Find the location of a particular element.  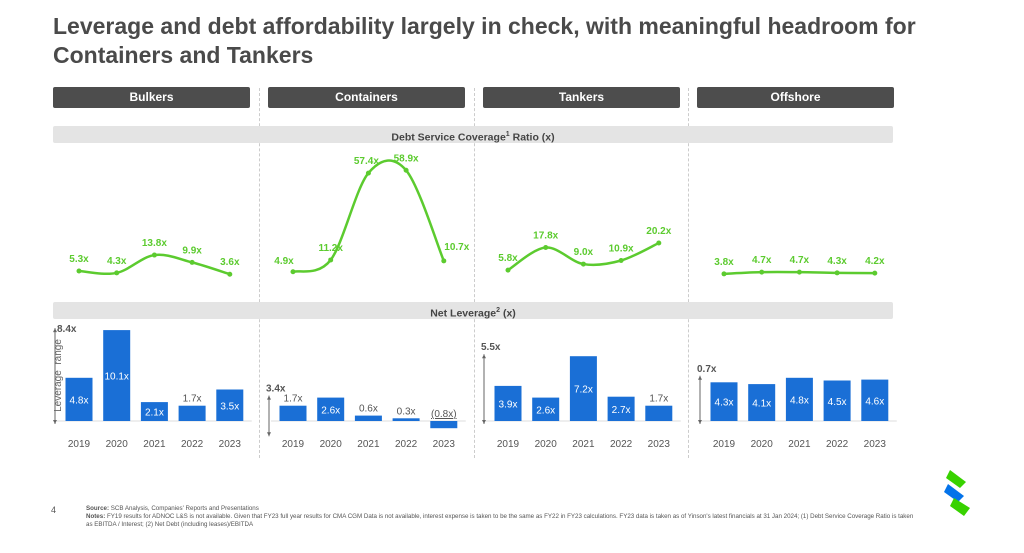

dscr-label: 4.9x is located at coordinates (284, 261).